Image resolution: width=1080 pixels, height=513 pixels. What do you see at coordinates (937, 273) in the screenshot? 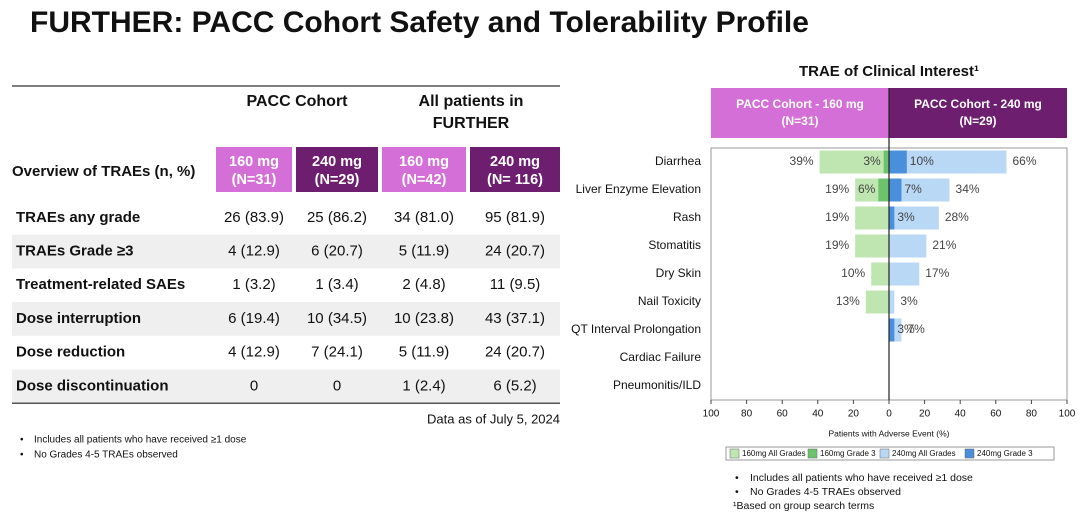
I see `data-label: 17%` at bounding box center [937, 273].